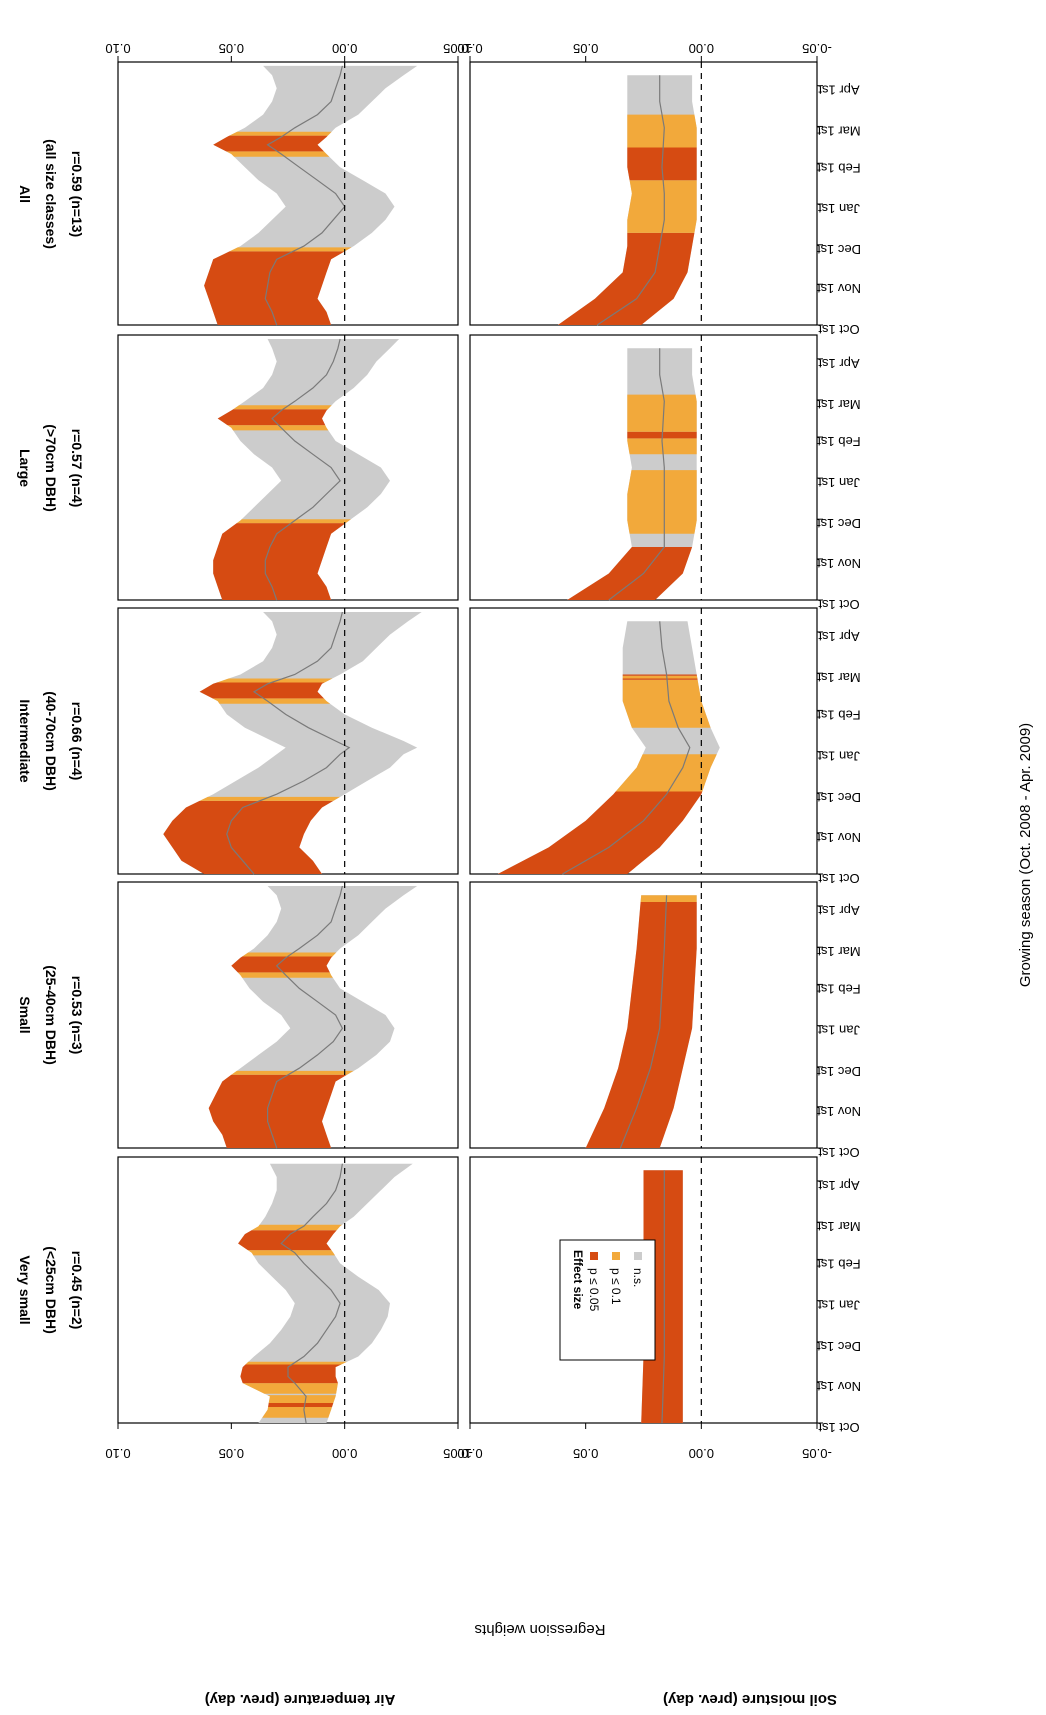 Image resolution: width=1046 pixels, height=1715 pixels. What do you see at coordinates (616, 1286) in the screenshot?
I see `legend-label: p ≤ 0.1` at bounding box center [616, 1286].